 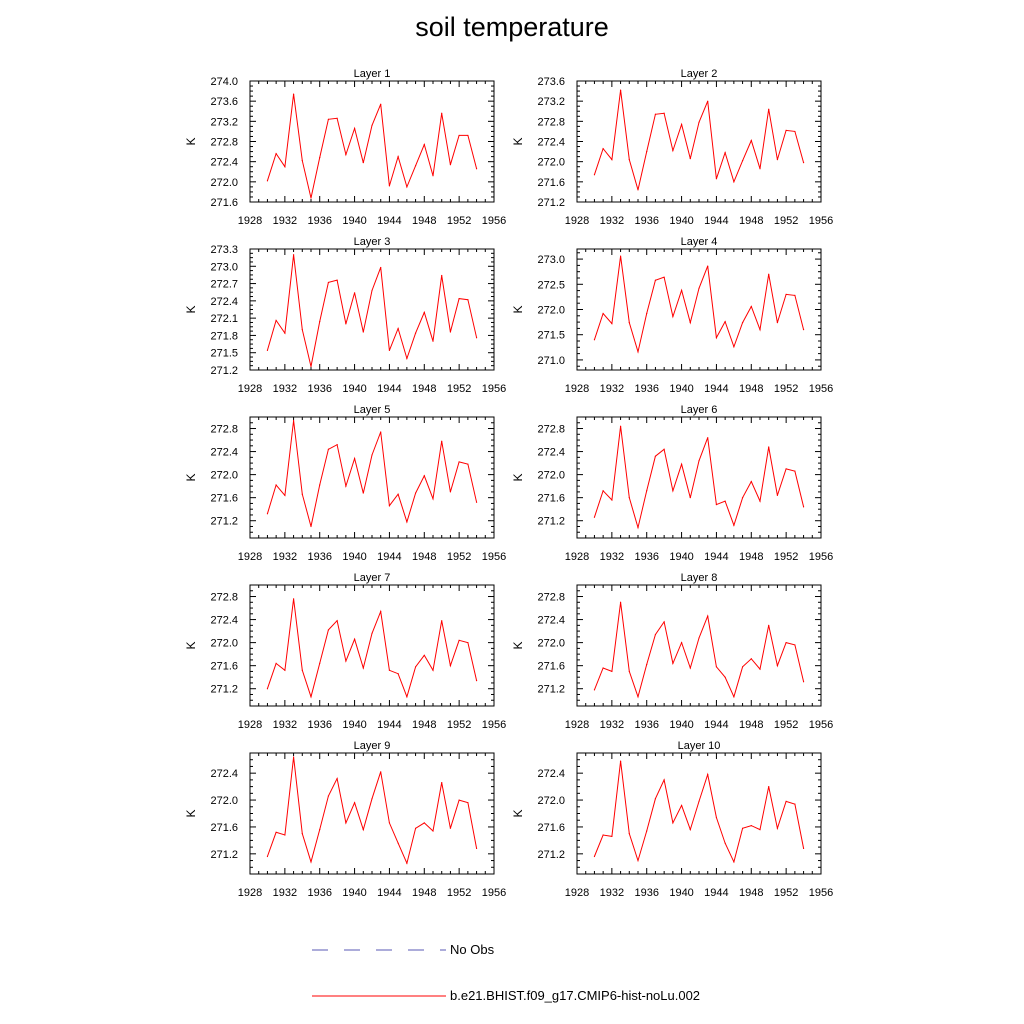 I want to click on y-tick-label: 273.0, so click(x=551, y=260).